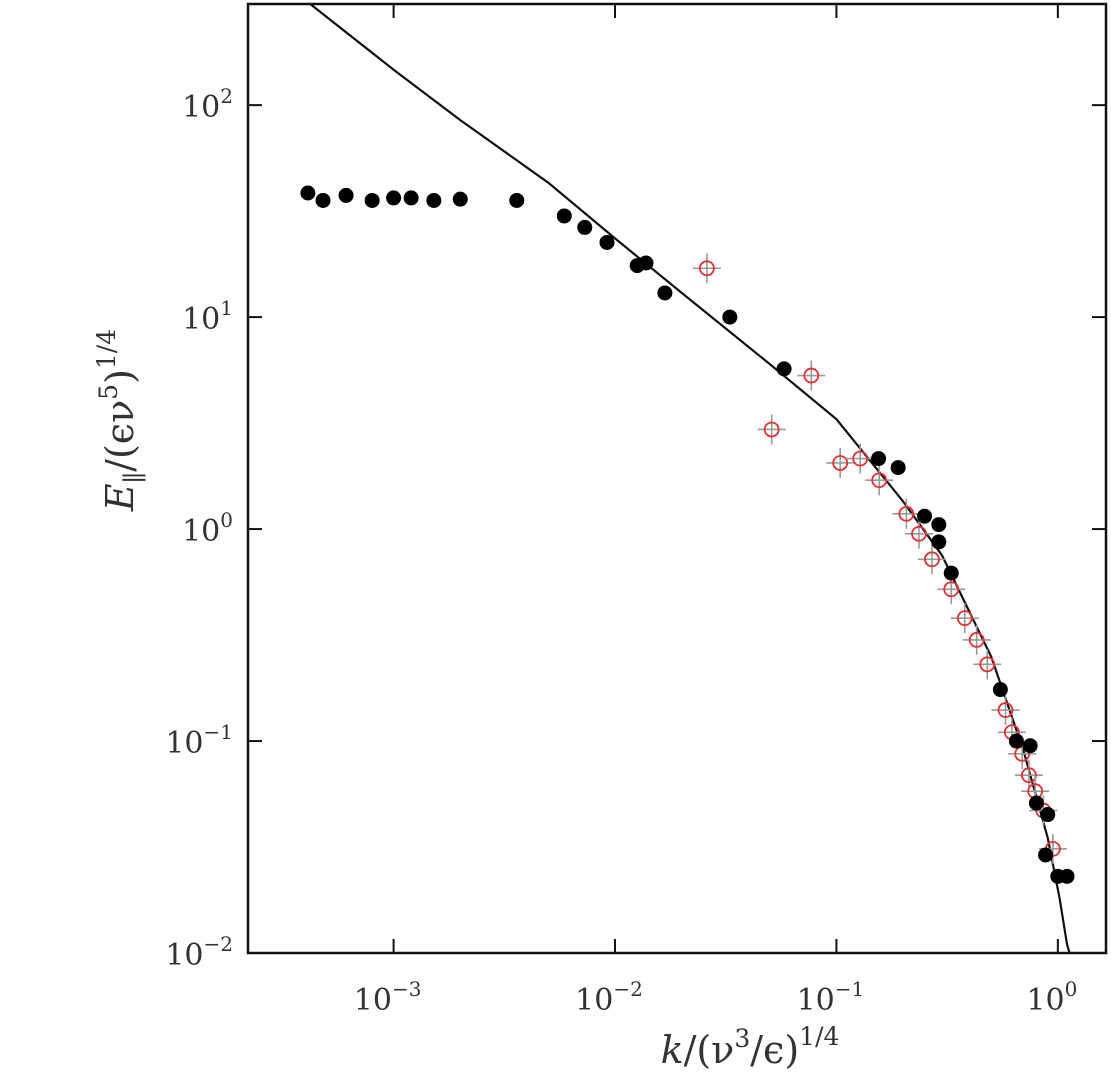 The height and width of the screenshot is (1081, 1111). I want to click on x-tick-label: 10⁻¹, so click(831, 997).